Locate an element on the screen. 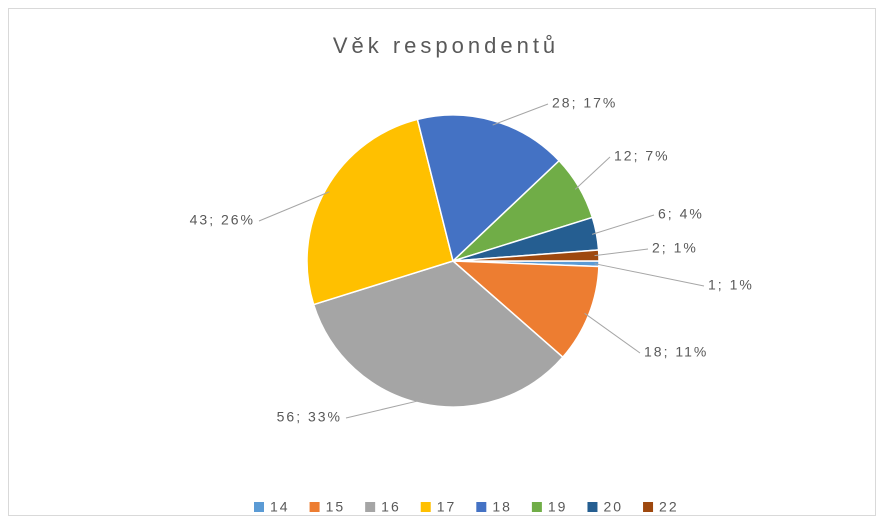 The image size is (884, 524). legend-label: 15 is located at coordinates (336, 507).